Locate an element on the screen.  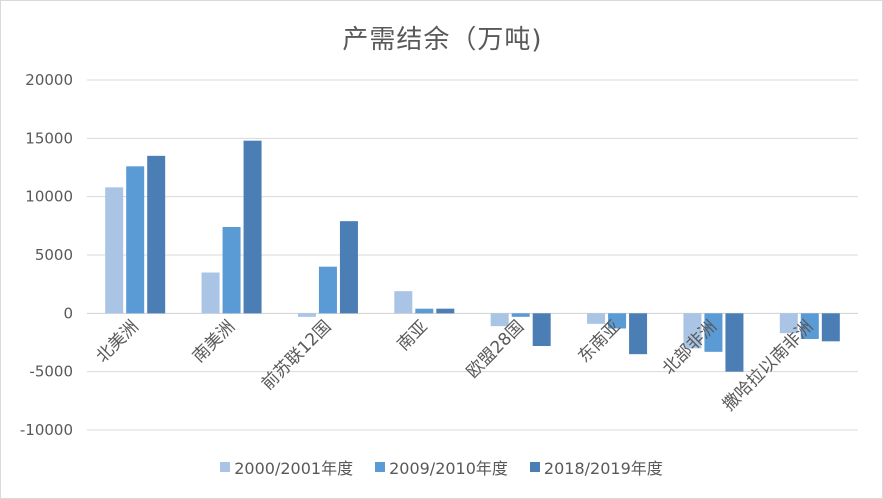
y-tick-label: 10000 is located at coordinates (49, 197).